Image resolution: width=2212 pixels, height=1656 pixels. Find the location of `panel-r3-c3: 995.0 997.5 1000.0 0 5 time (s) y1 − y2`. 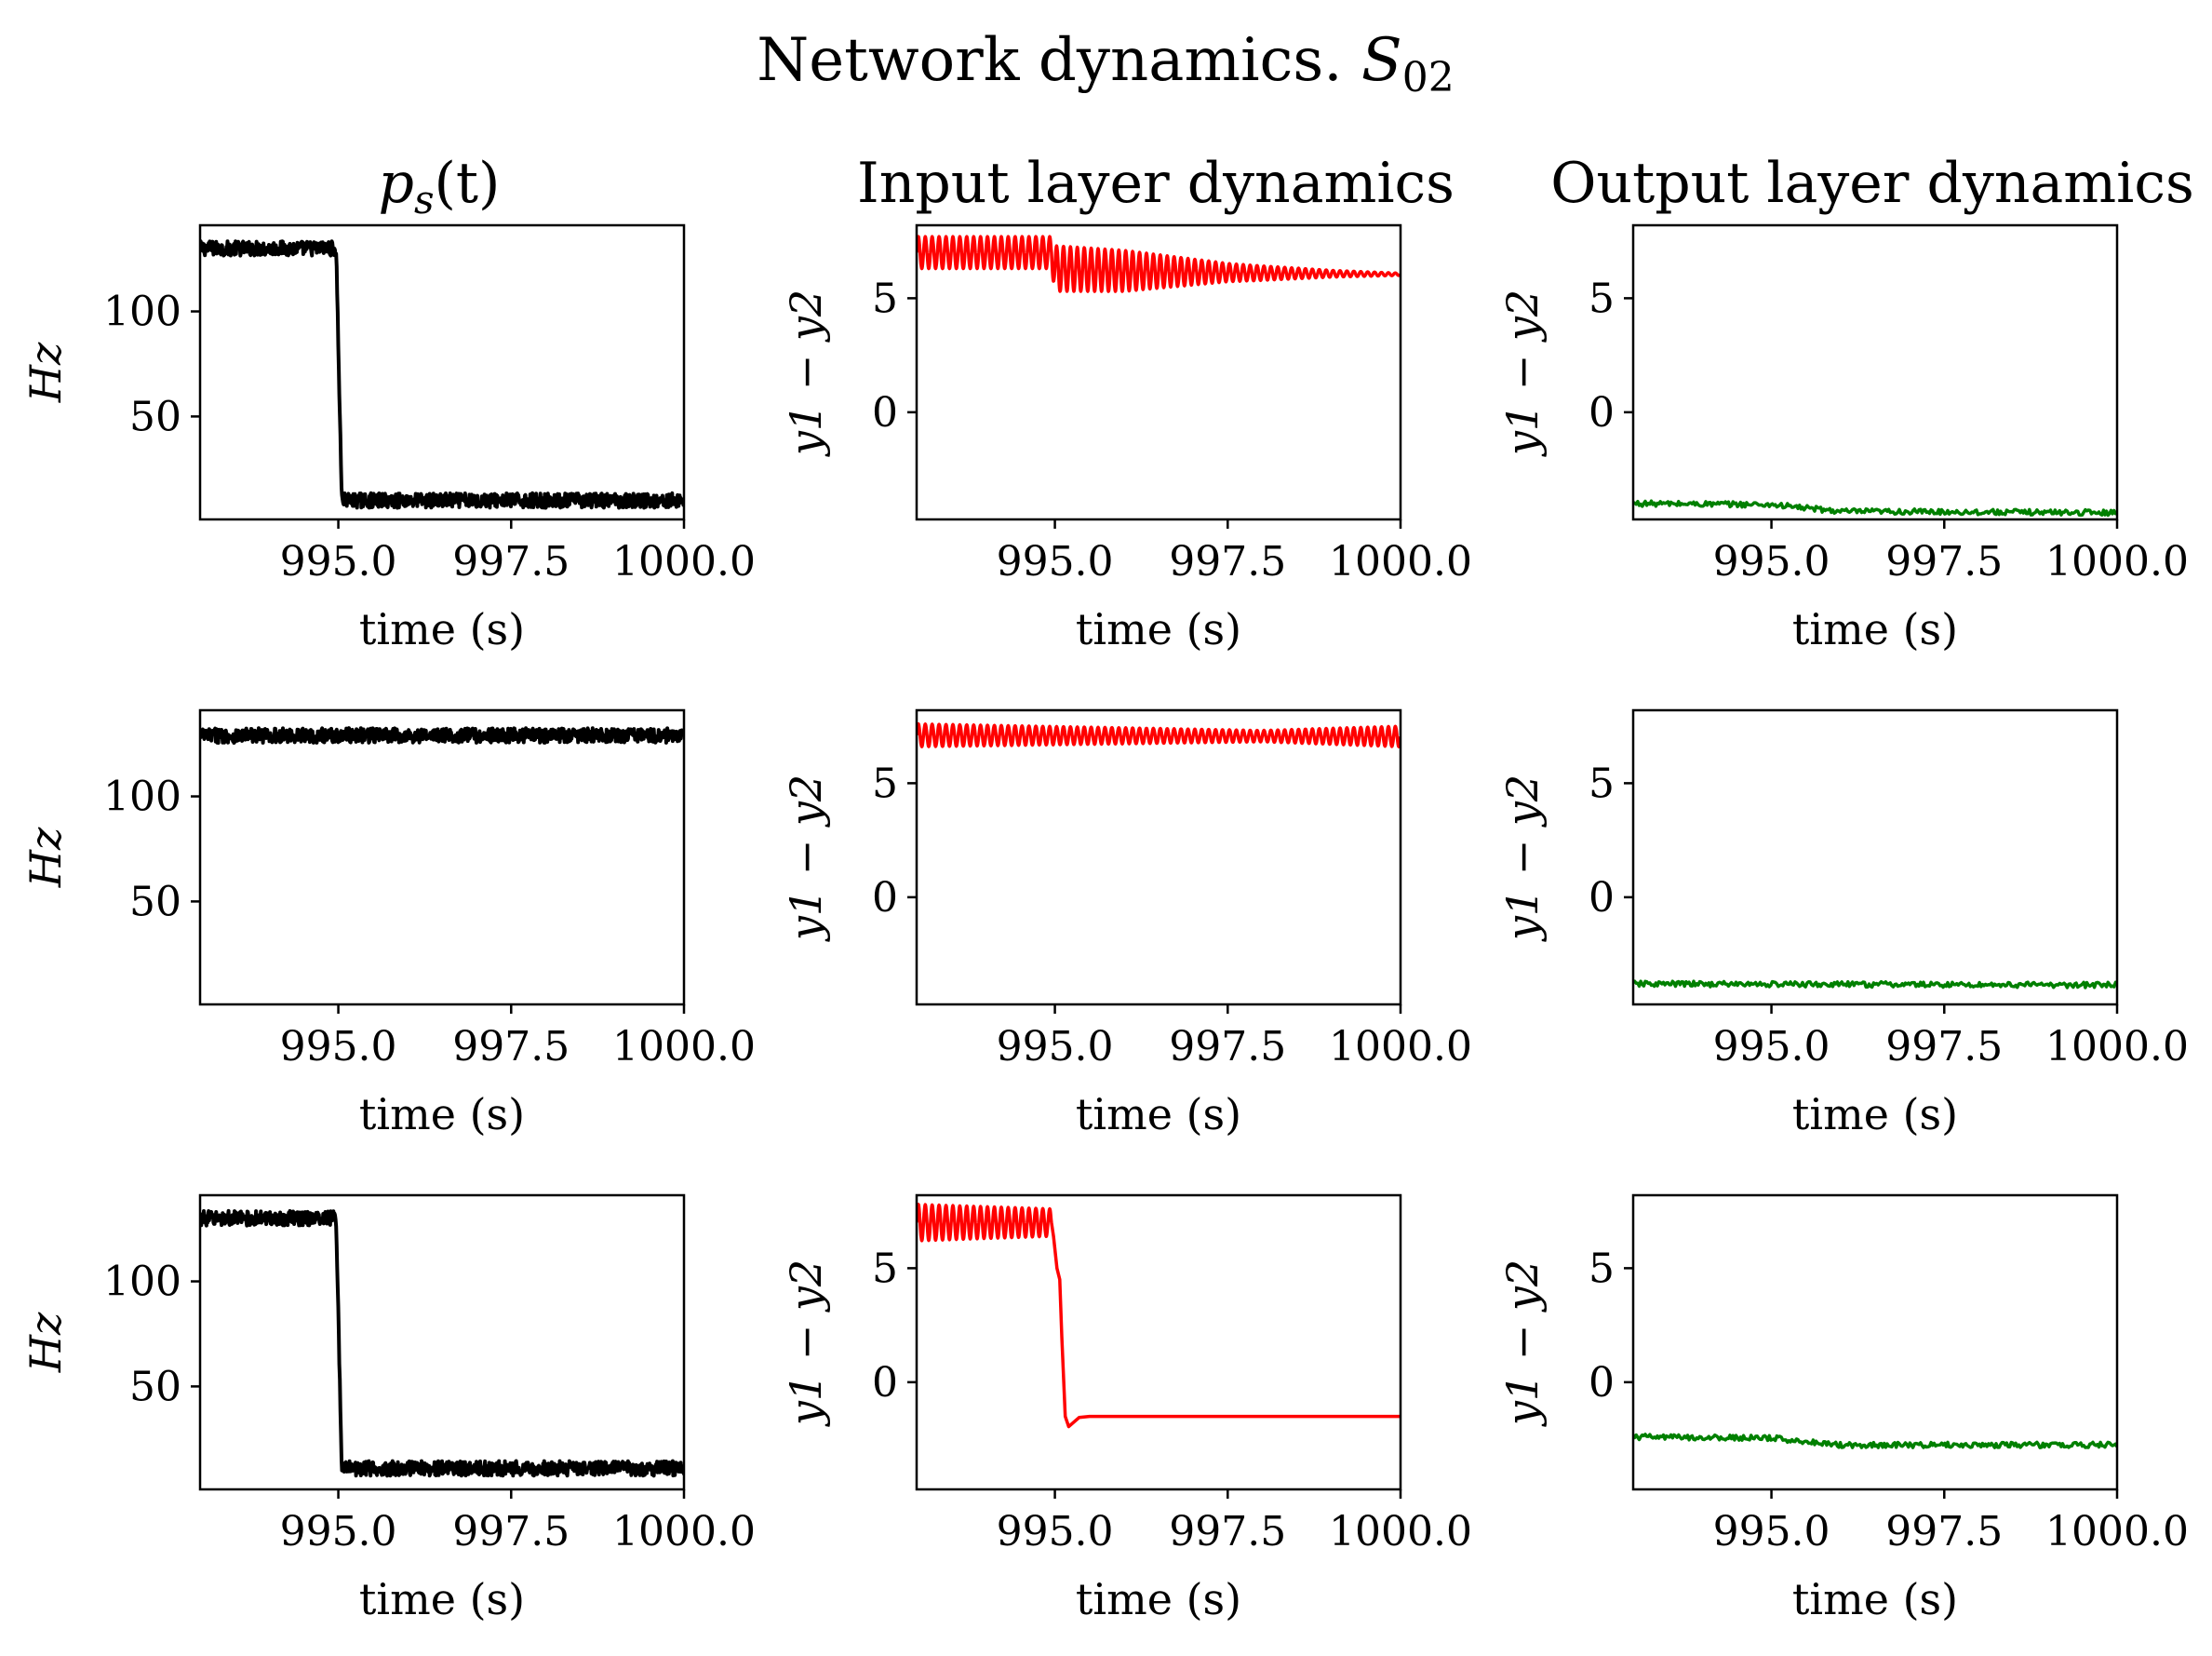

panel-r3-c3: 995.0 997.5 1000.0 0 5 time (s) y1 − y2 is located at coordinates (1843, 1408).